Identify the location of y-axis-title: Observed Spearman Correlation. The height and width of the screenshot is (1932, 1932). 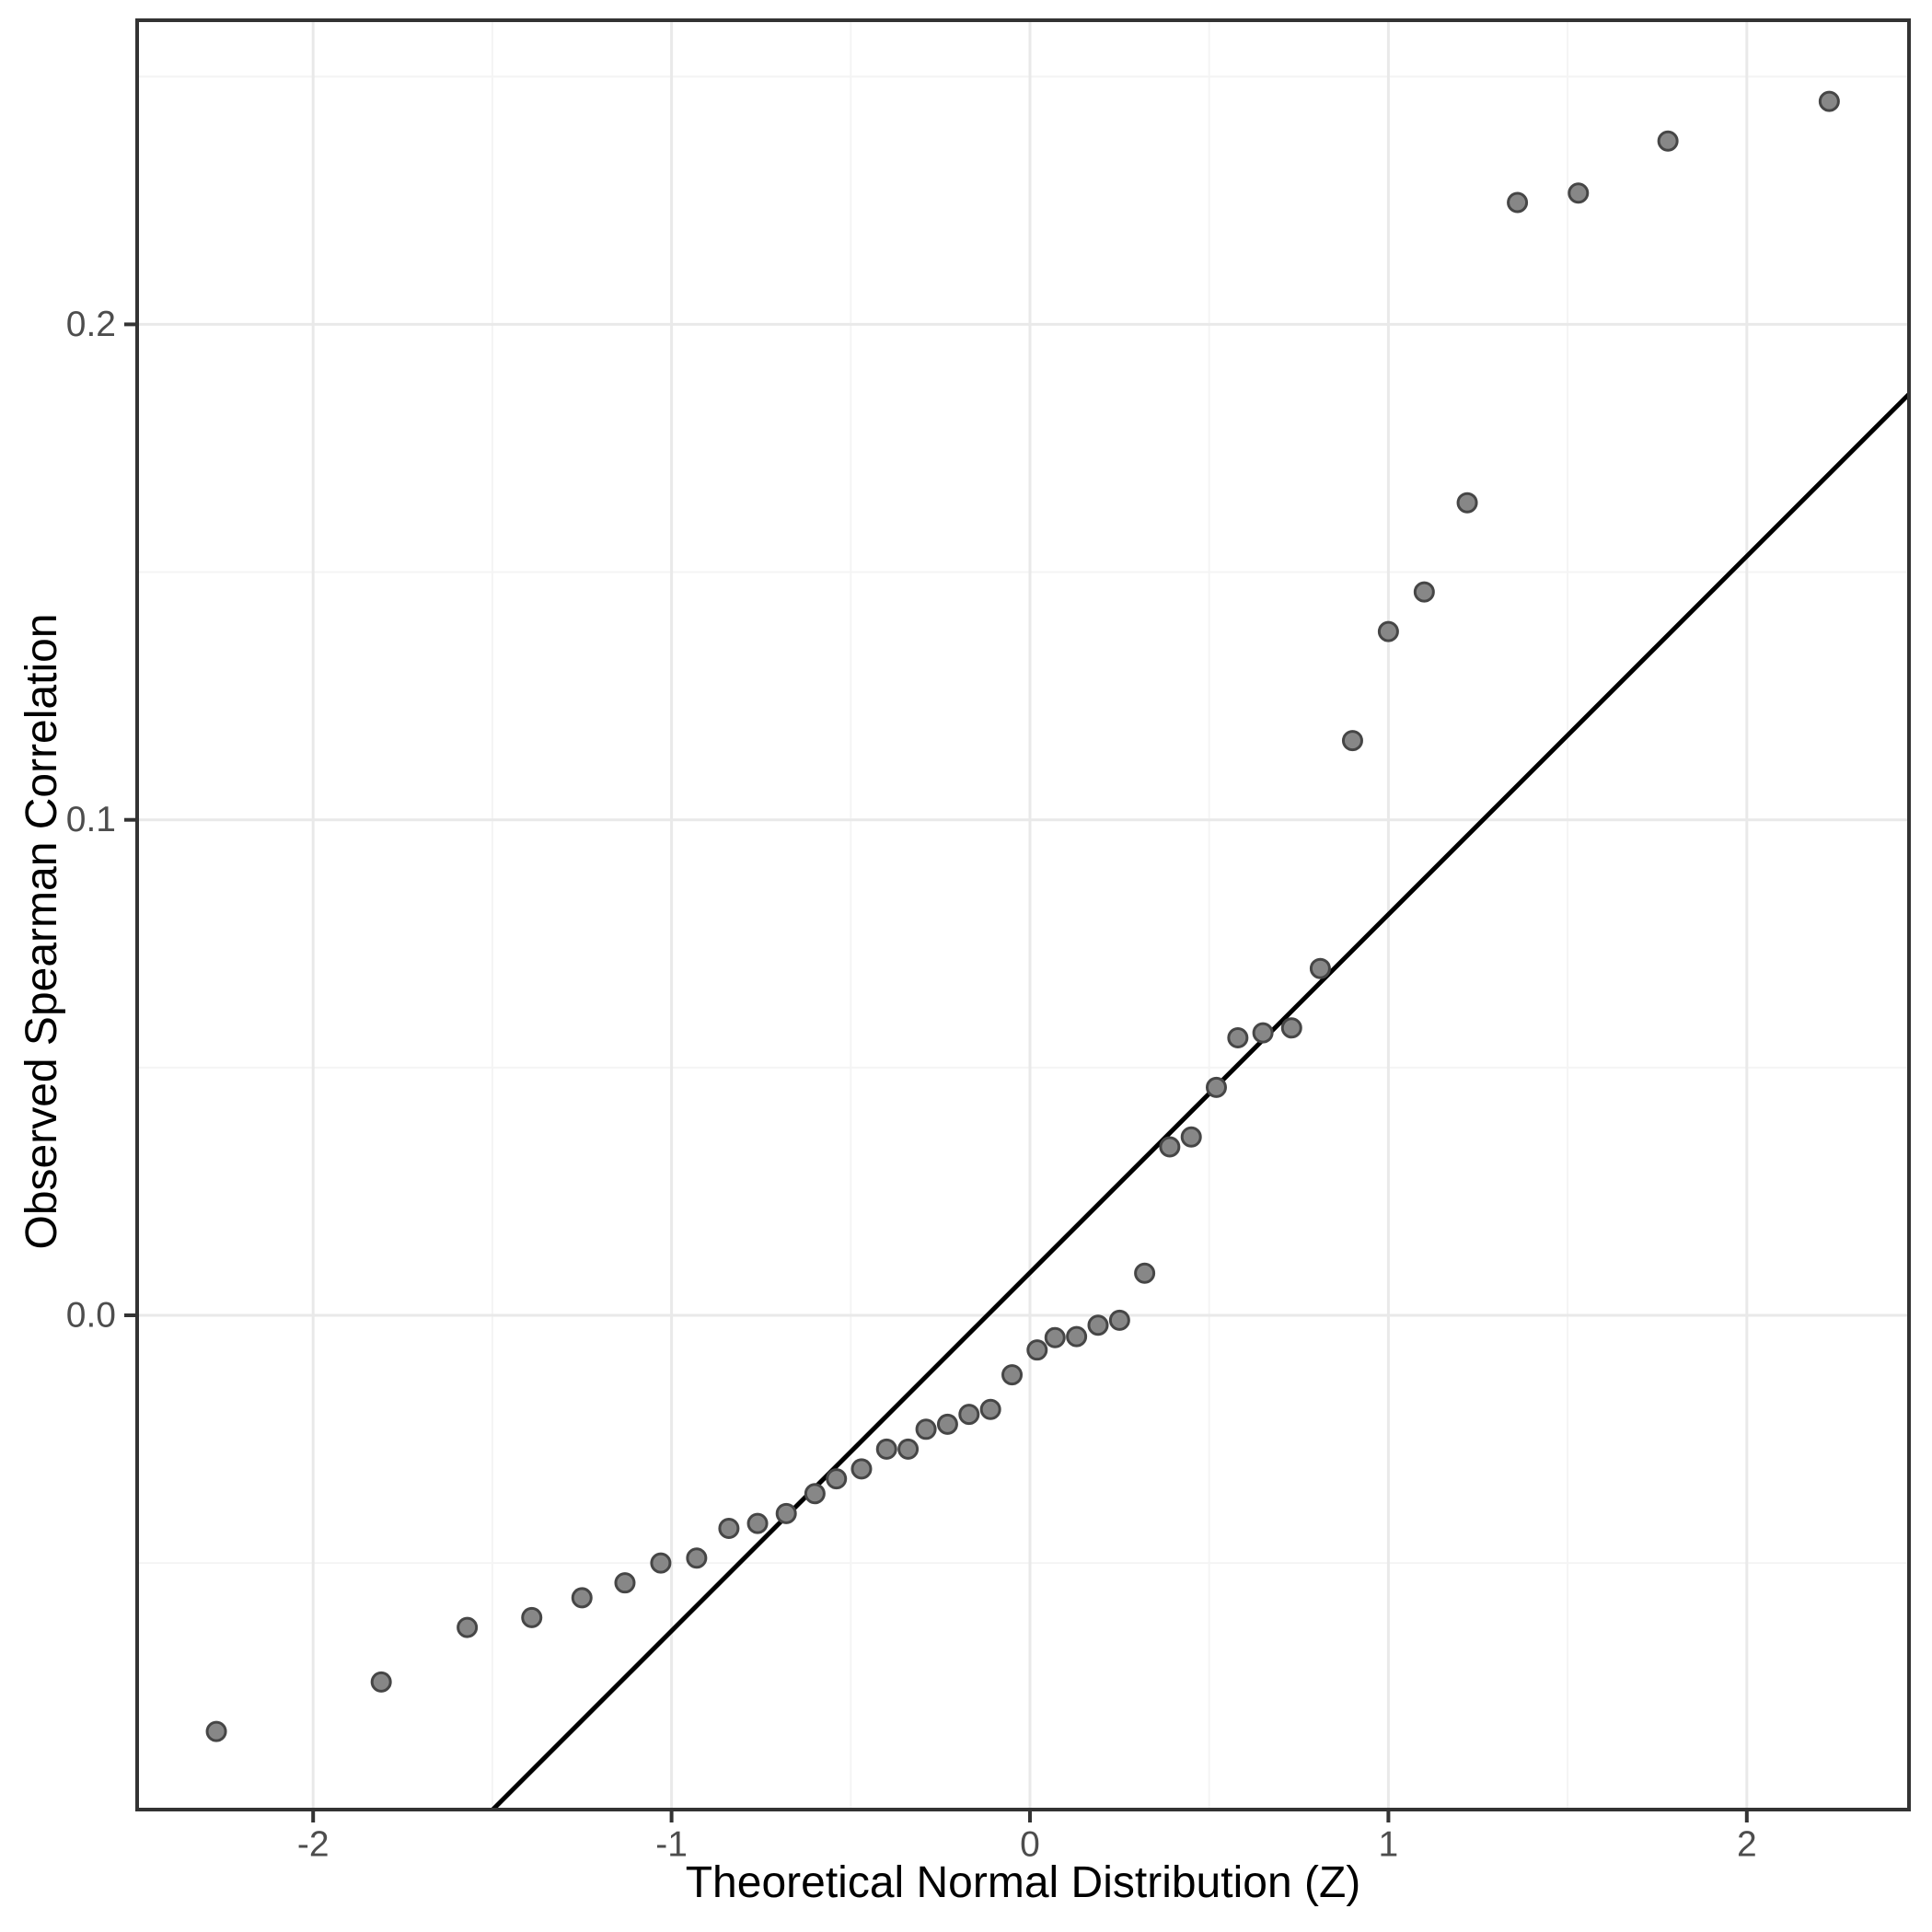
(42, 932).